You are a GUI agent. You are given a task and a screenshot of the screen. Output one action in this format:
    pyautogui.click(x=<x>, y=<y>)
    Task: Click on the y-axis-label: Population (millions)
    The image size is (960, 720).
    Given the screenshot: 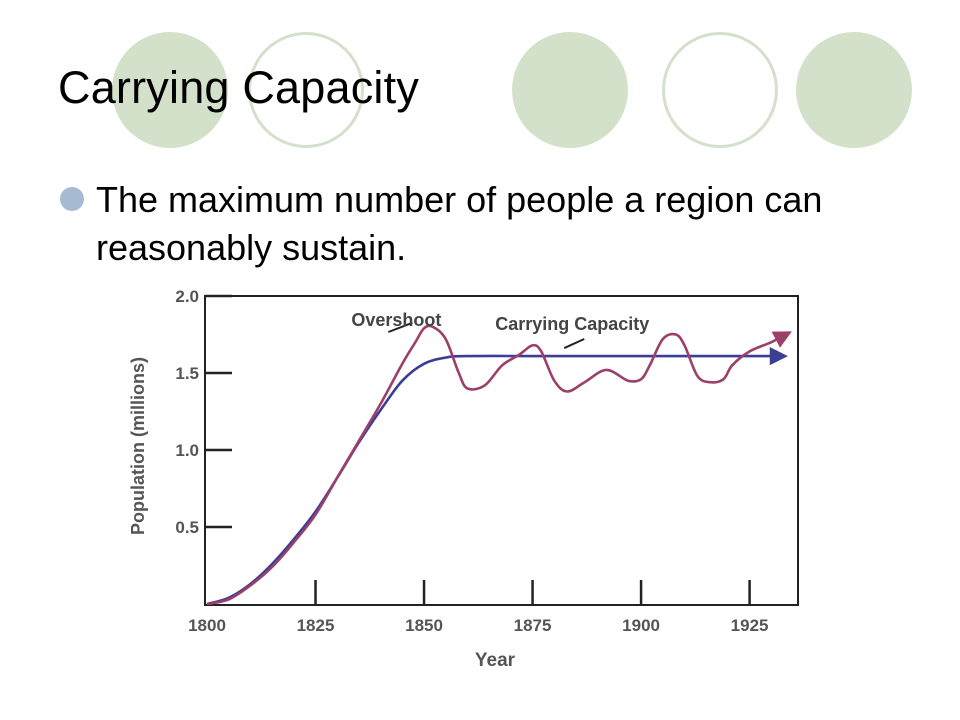 What is the action you would take?
    pyautogui.click(x=138, y=446)
    